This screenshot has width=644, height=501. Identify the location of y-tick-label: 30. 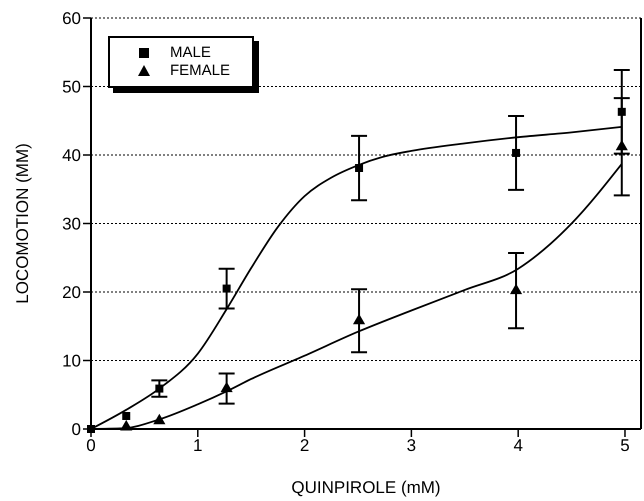
(71, 224).